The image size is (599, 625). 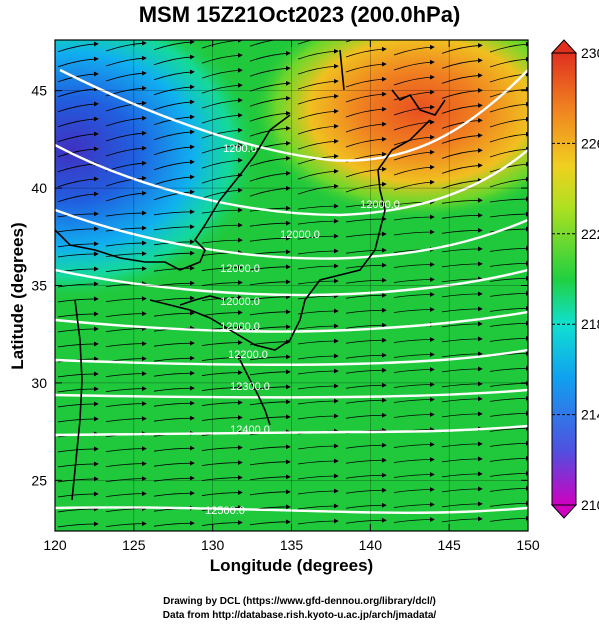 What do you see at coordinates (55, 545) in the screenshot?
I see `x-tick-label: 120` at bounding box center [55, 545].